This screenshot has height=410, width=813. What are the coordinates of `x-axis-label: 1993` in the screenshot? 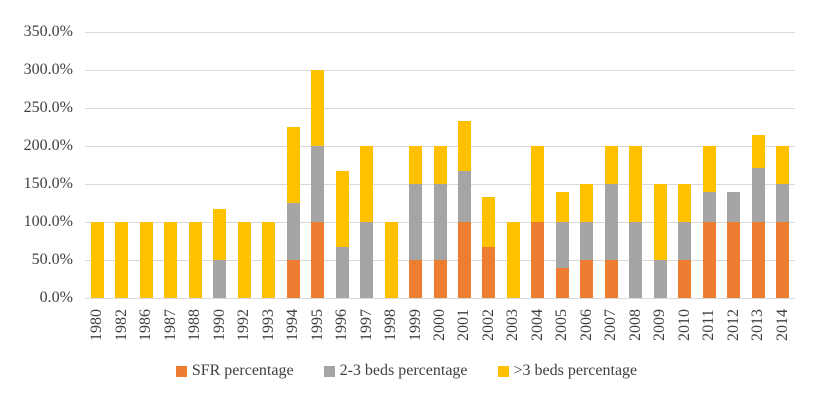 It's located at (268, 325).